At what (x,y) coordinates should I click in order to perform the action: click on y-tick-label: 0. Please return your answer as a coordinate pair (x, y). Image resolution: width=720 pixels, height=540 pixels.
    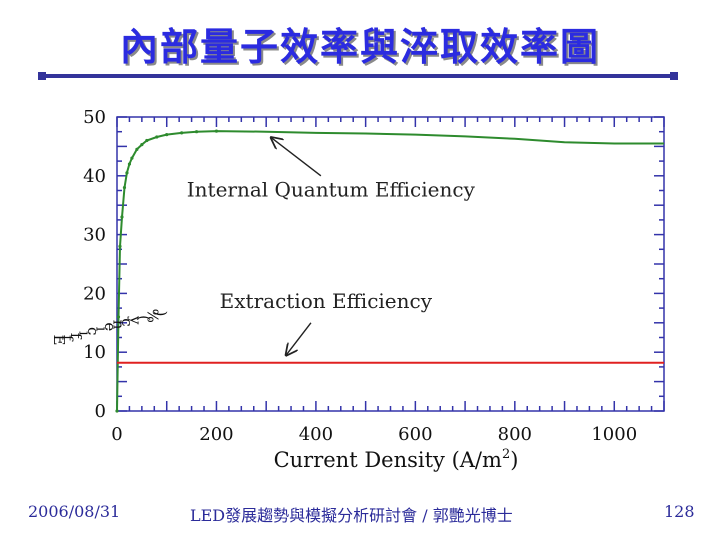
    Looking at the image, I should click on (100, 411).